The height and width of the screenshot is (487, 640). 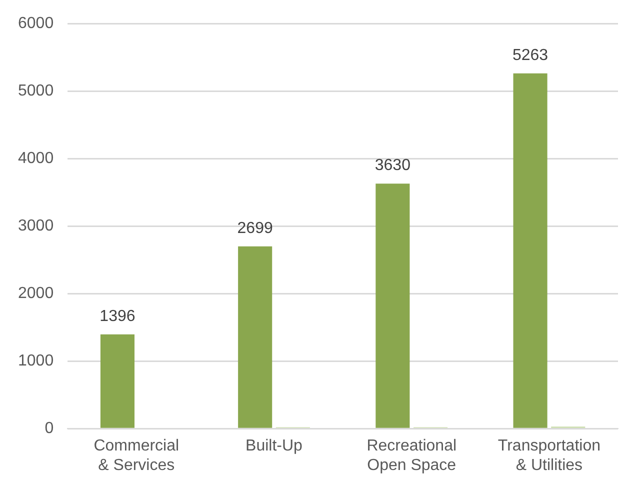 I want to click on y-tick-label: 0, so click(x=49, y=429).